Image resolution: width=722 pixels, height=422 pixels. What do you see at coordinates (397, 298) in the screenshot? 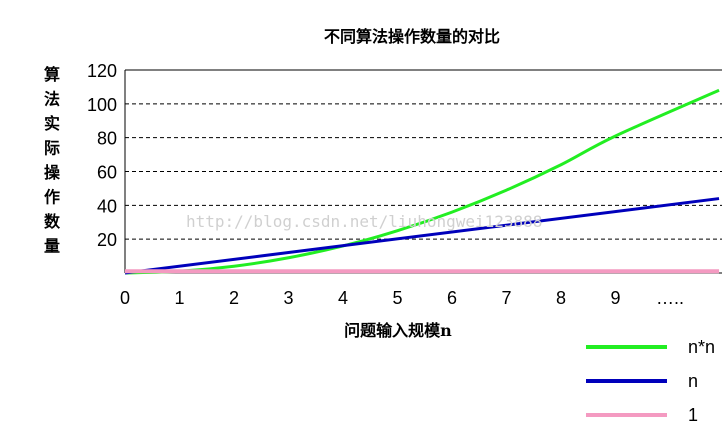
I see `x-tick-label: 5` at bounding box center [397, 298].